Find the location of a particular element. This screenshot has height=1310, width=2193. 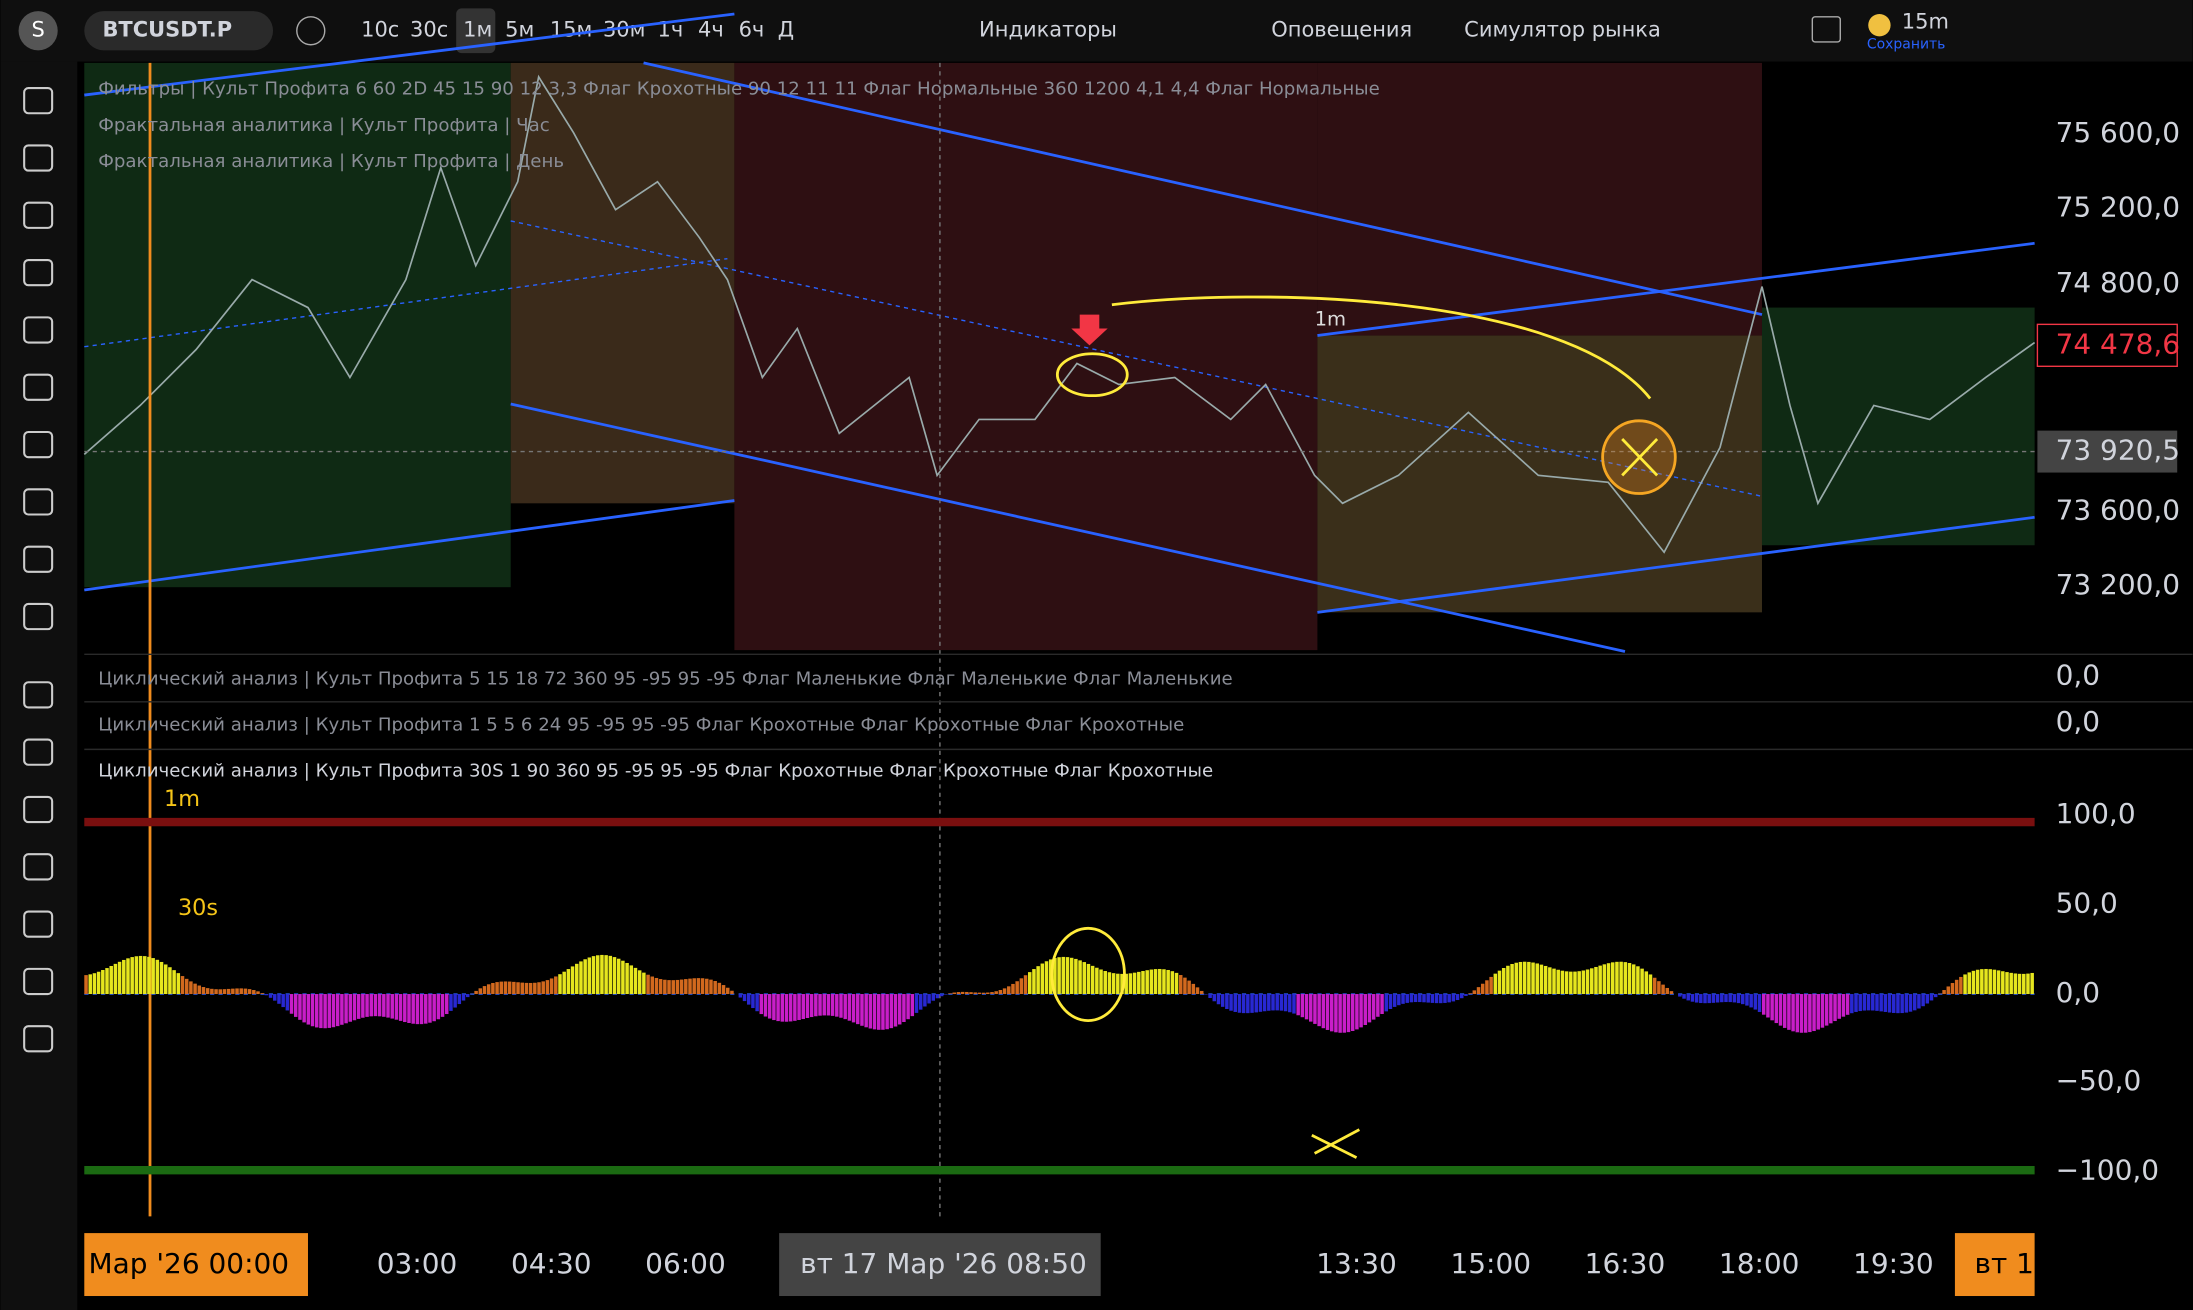

symbol-box is located at coordinates (179, 31).